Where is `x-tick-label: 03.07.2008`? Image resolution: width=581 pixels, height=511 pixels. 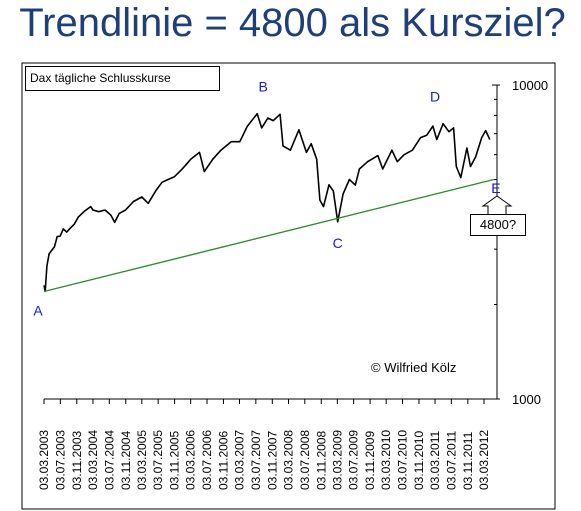 x-tick-label: 03.07.2008 is located at coordinates (305, 460).